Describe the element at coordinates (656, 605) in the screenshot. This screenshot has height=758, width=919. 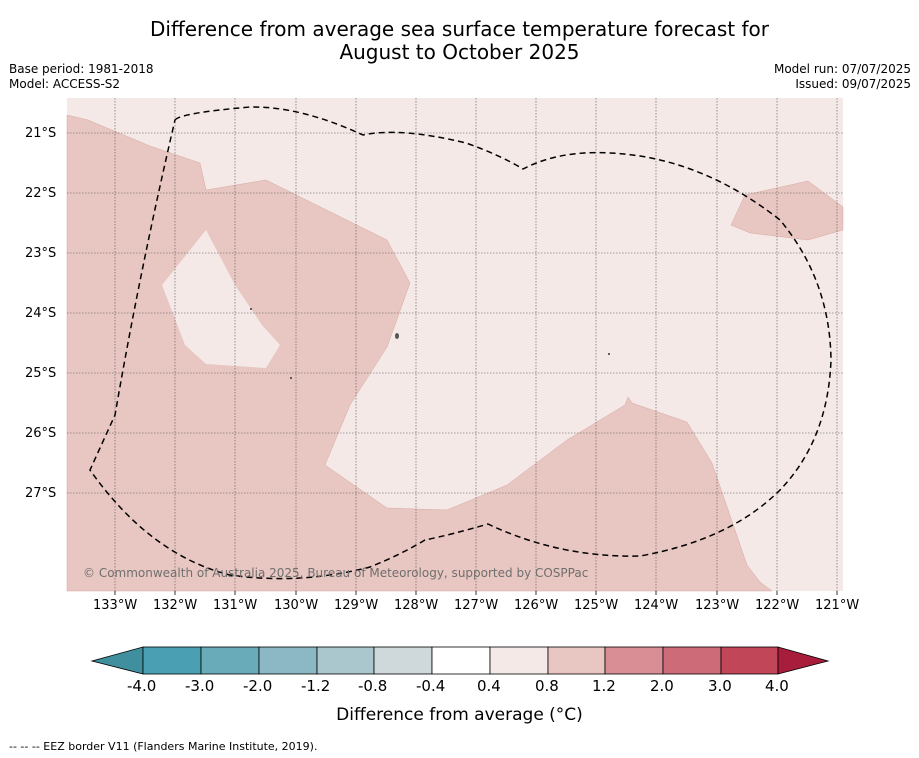
I see `lon-label: 124°W` at that location.